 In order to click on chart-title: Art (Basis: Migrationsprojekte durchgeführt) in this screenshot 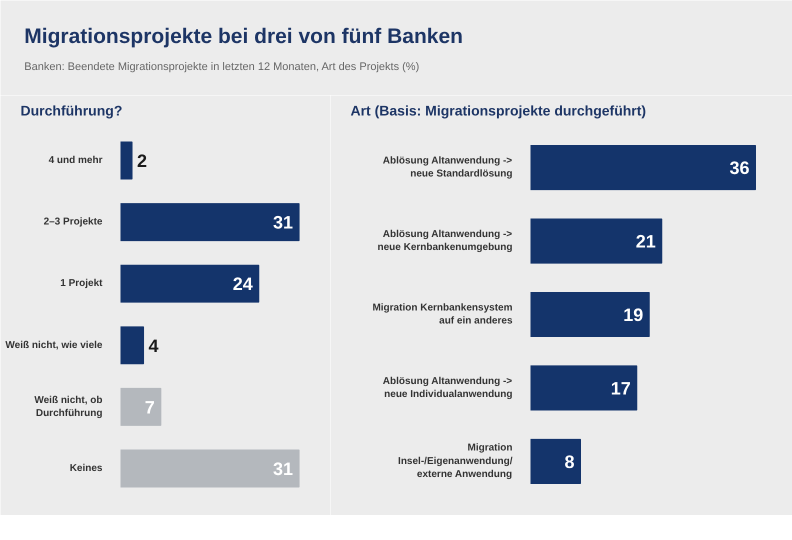, I will do `click(498, 110)`.